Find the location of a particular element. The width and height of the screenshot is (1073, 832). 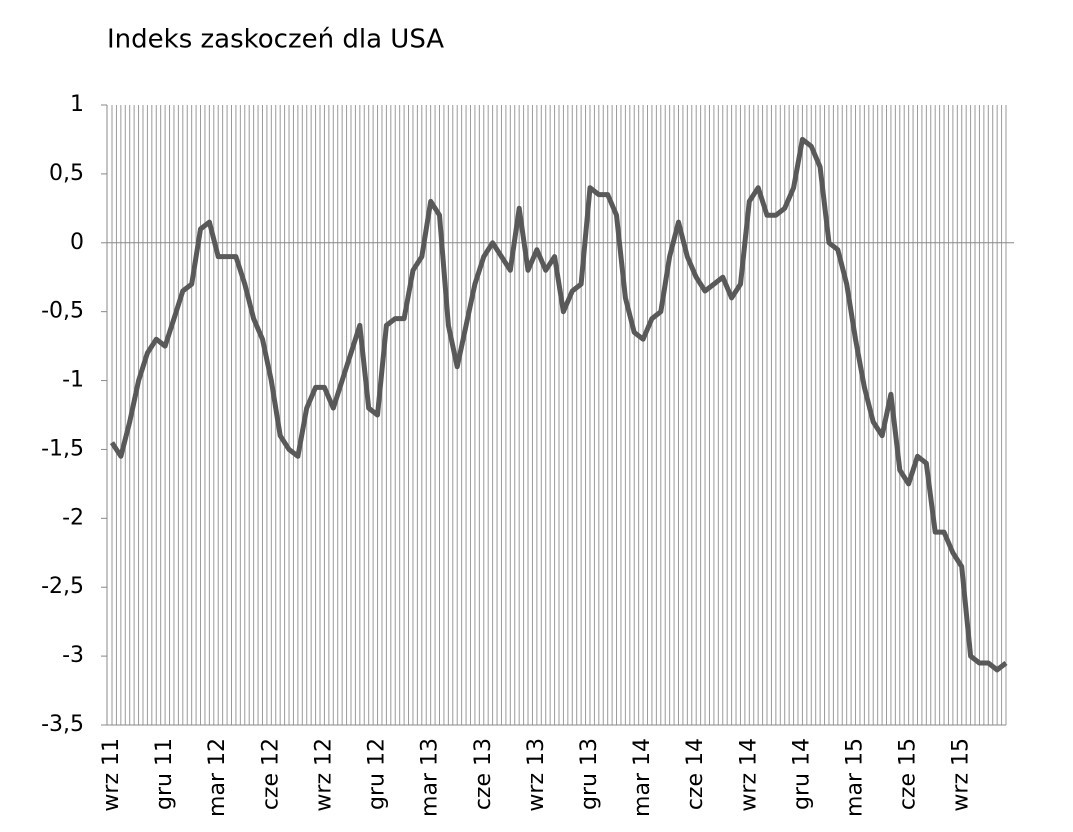

chart-title: Indeks zaskoczeń dla USA is located at coordinates (275, 40).